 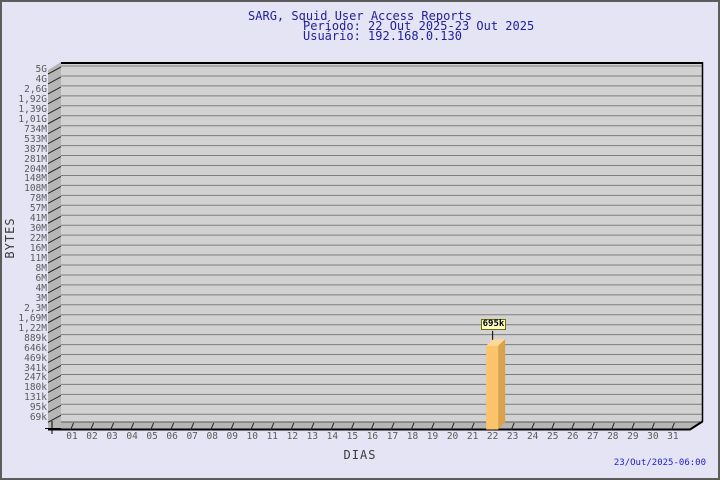 What do you see at coordinates (32, 119) in the screenshot?
I see `y-tick-label: 1,01G` at bounding box center [32, 119].